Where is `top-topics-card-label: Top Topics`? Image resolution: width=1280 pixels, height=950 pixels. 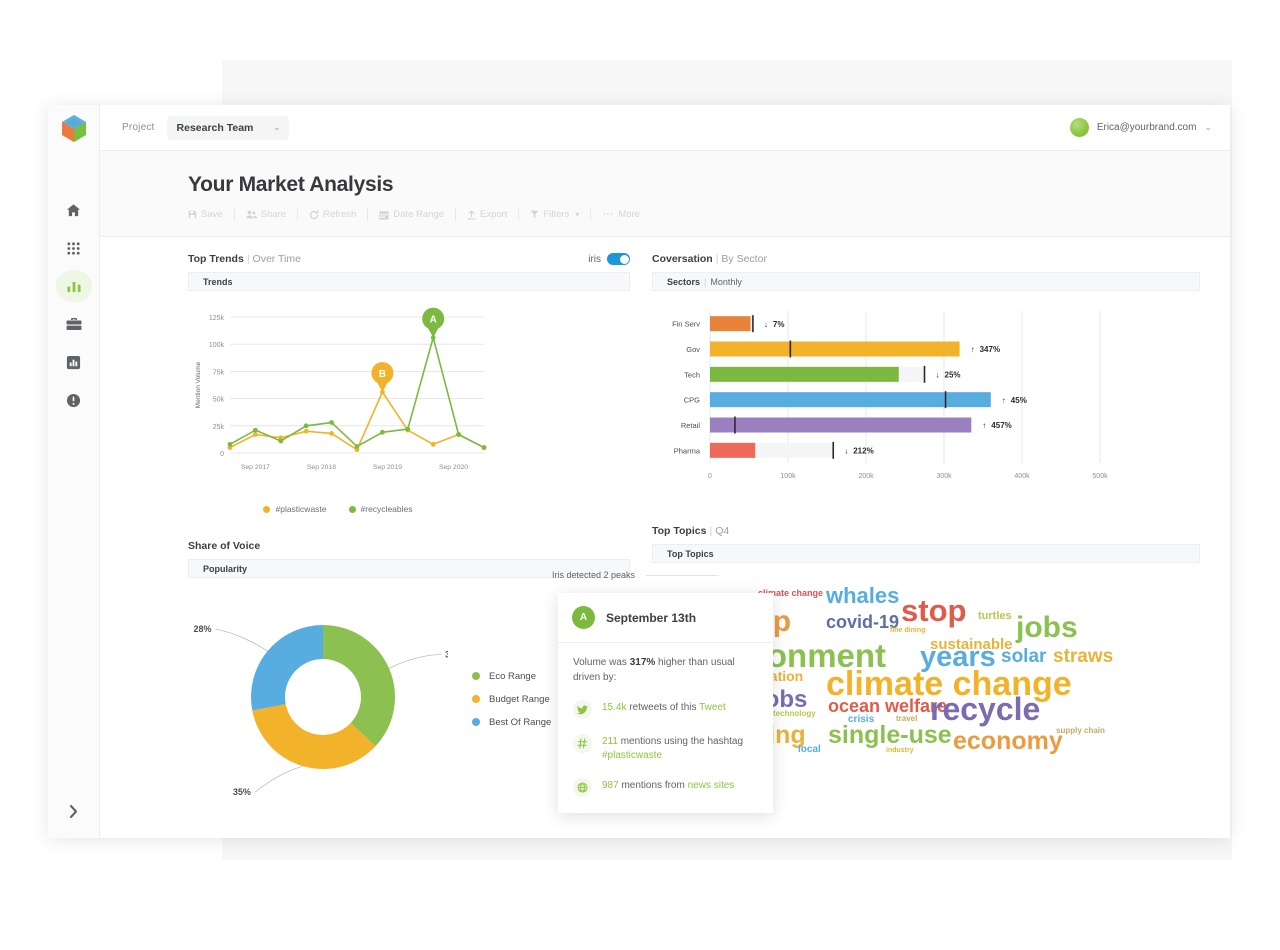 top-topics-card-label: Top Topics is located at coordinates (690, 553).